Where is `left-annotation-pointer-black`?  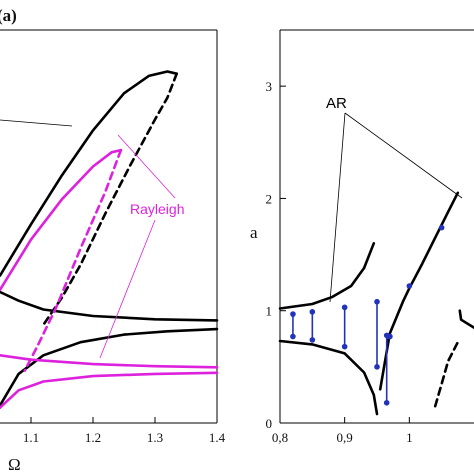
left-annotation-pointer-black is located at coordinates (36, 123).